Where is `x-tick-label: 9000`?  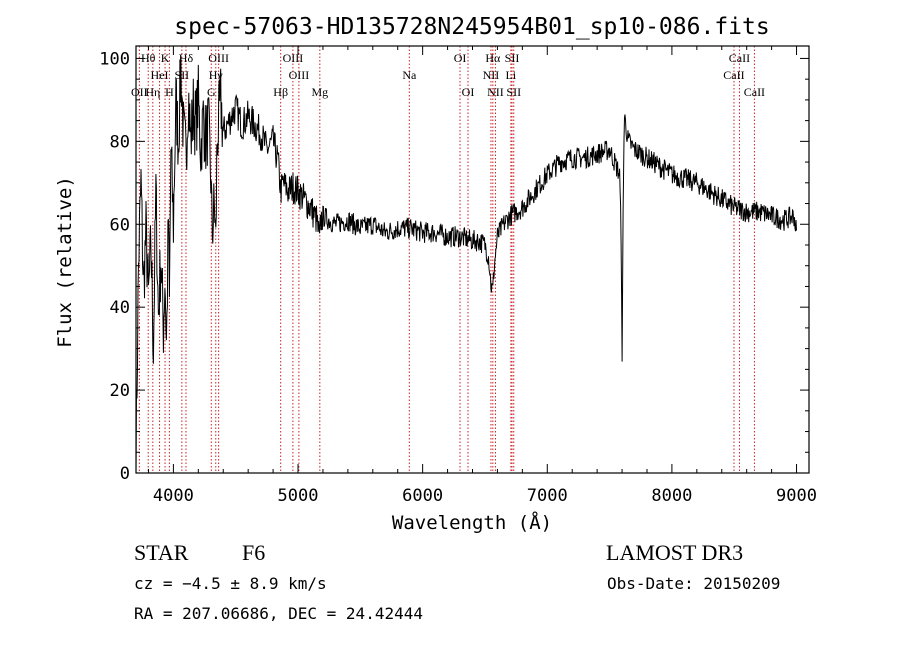 x-tick-label: 9000 is located at coordinates (796, 496).